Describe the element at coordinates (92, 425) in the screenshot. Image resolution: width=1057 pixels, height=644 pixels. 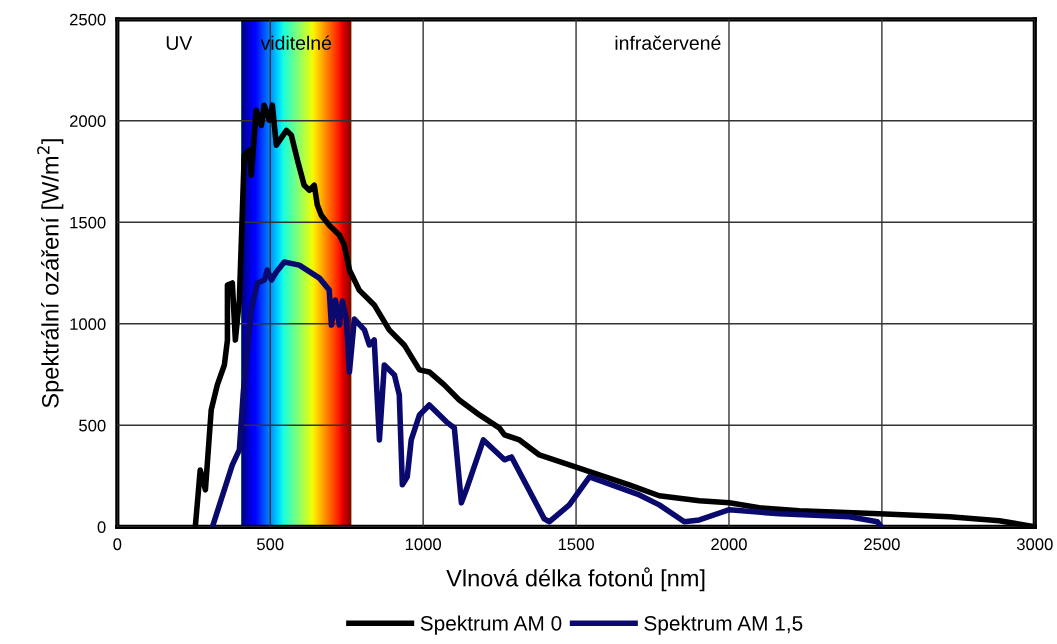
I see `y-tick-label: 500` at that location.